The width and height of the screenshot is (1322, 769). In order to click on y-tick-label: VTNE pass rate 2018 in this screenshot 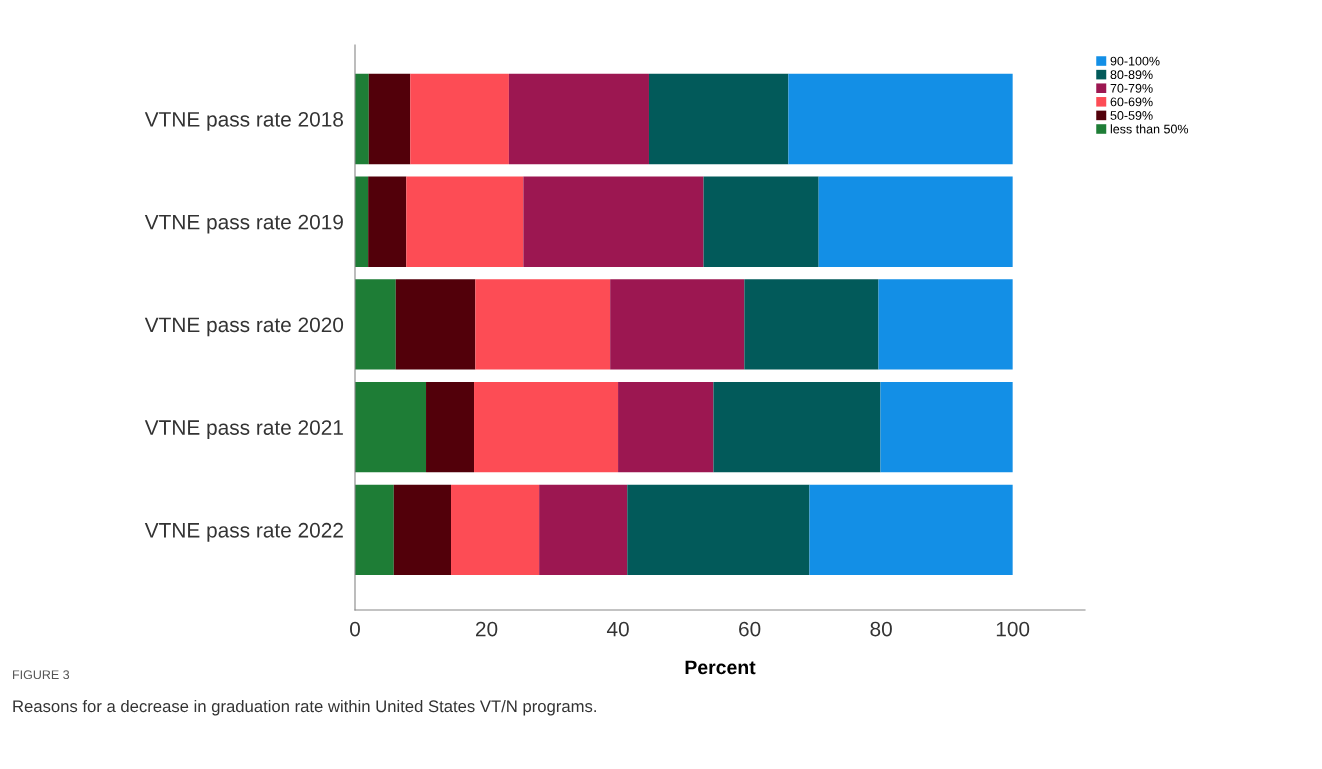, I will do `click(243, 121)`.